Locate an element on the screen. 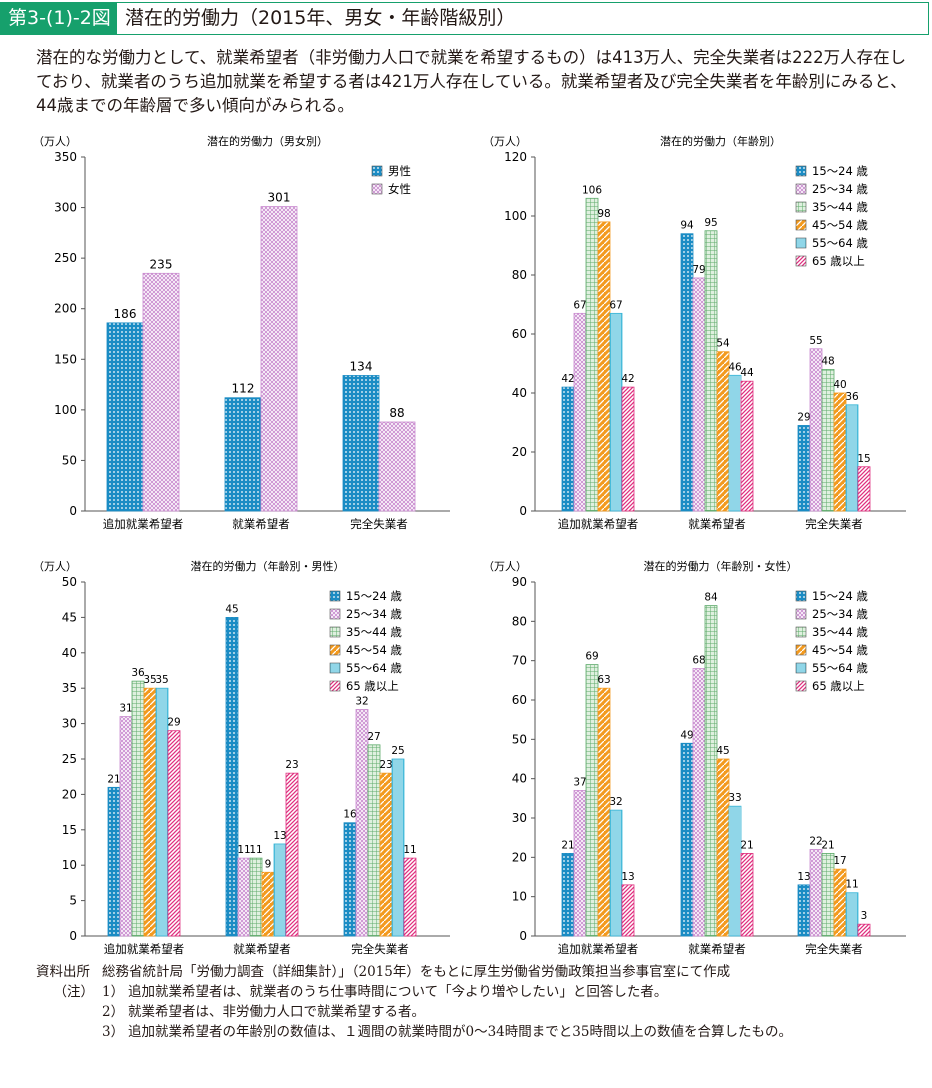 Image resolution: width=932 pixels, height=1088 pixels. data-label: 23 is located at coordinates (385, 765).